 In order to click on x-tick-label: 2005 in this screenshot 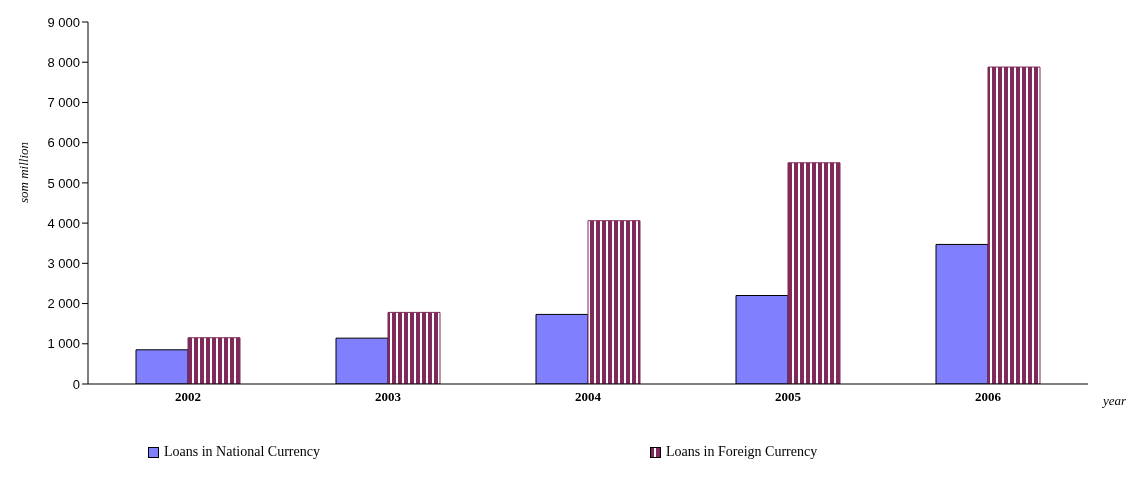, I will do `click(788, 397)`.